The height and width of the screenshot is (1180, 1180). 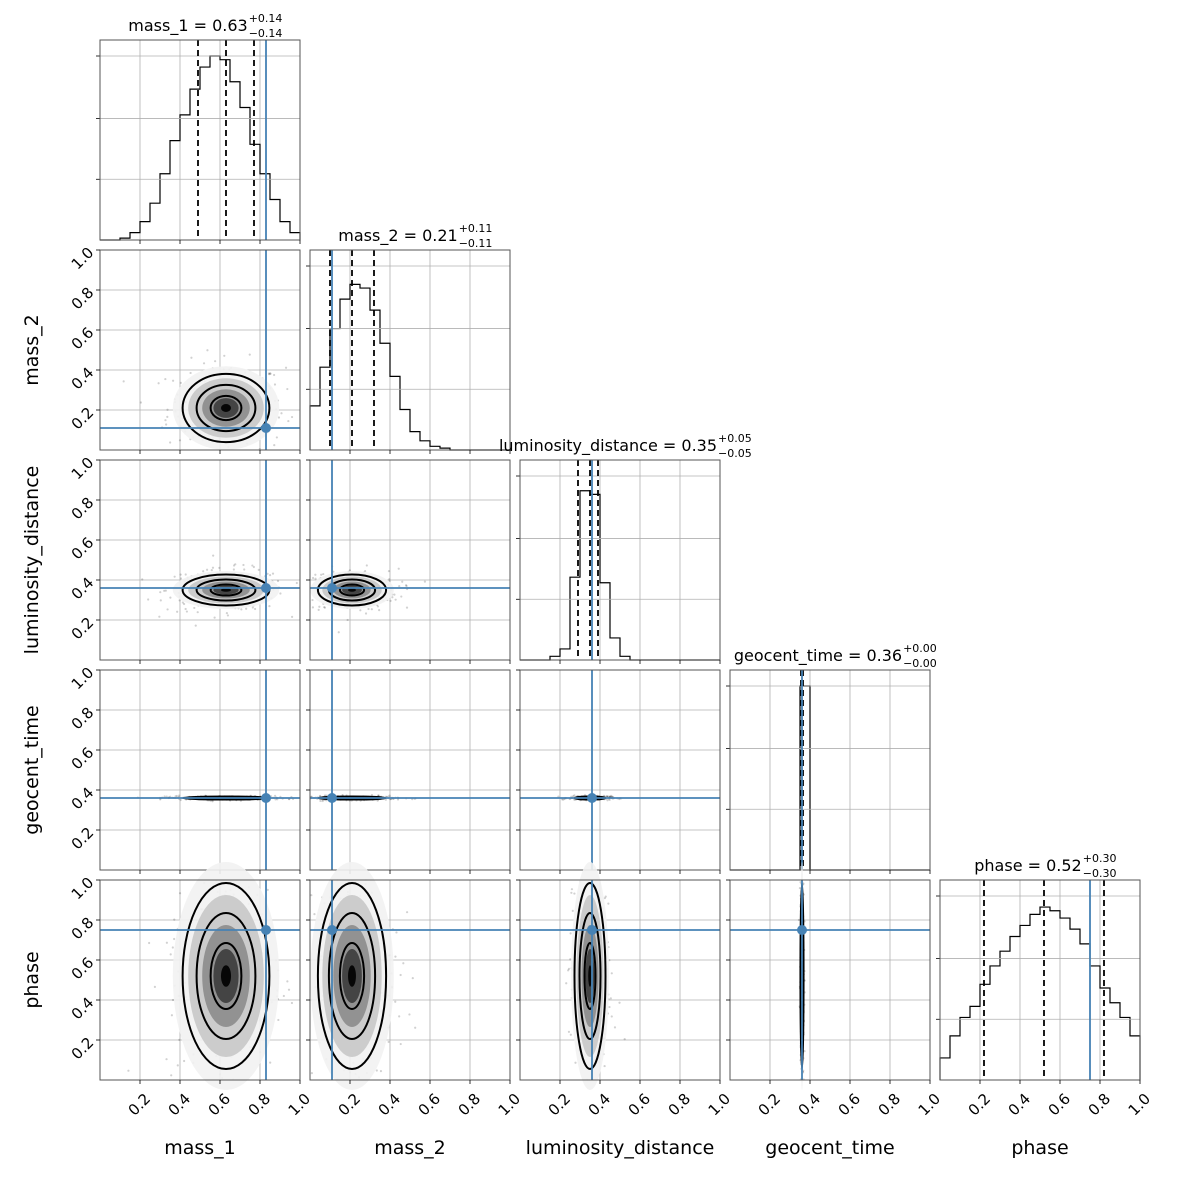 I want to click on panel-mass_2-vs-mass_2: mass_2 = 0.21 +0.11 −0.11, so click(x=408, y=338).